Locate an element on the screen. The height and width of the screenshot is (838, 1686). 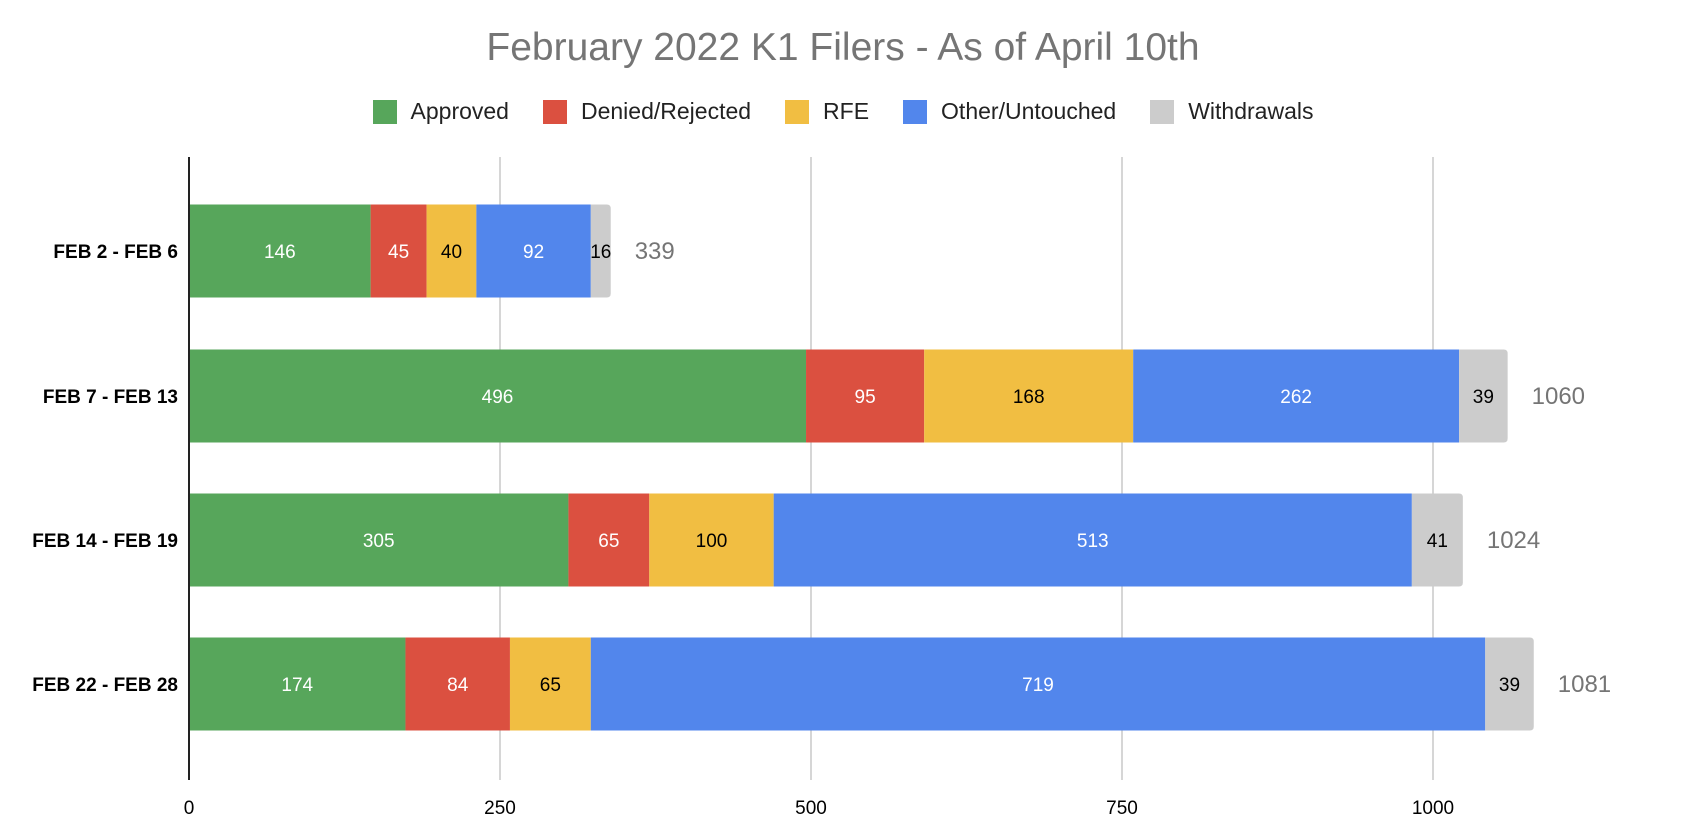
data-label: 45 is located at coordinates (398, 252).